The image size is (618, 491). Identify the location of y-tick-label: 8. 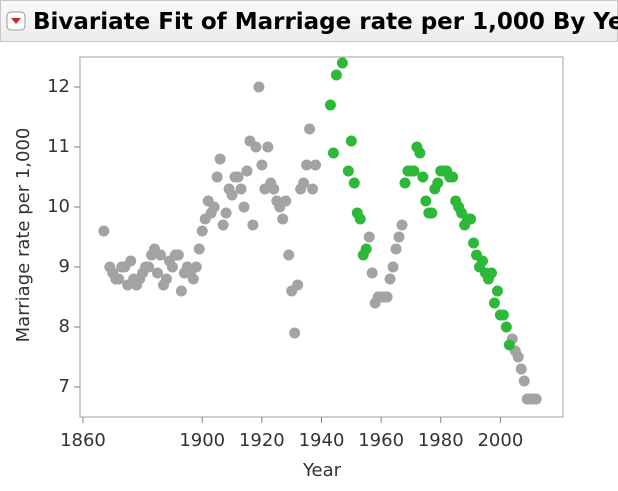
(64, 326).